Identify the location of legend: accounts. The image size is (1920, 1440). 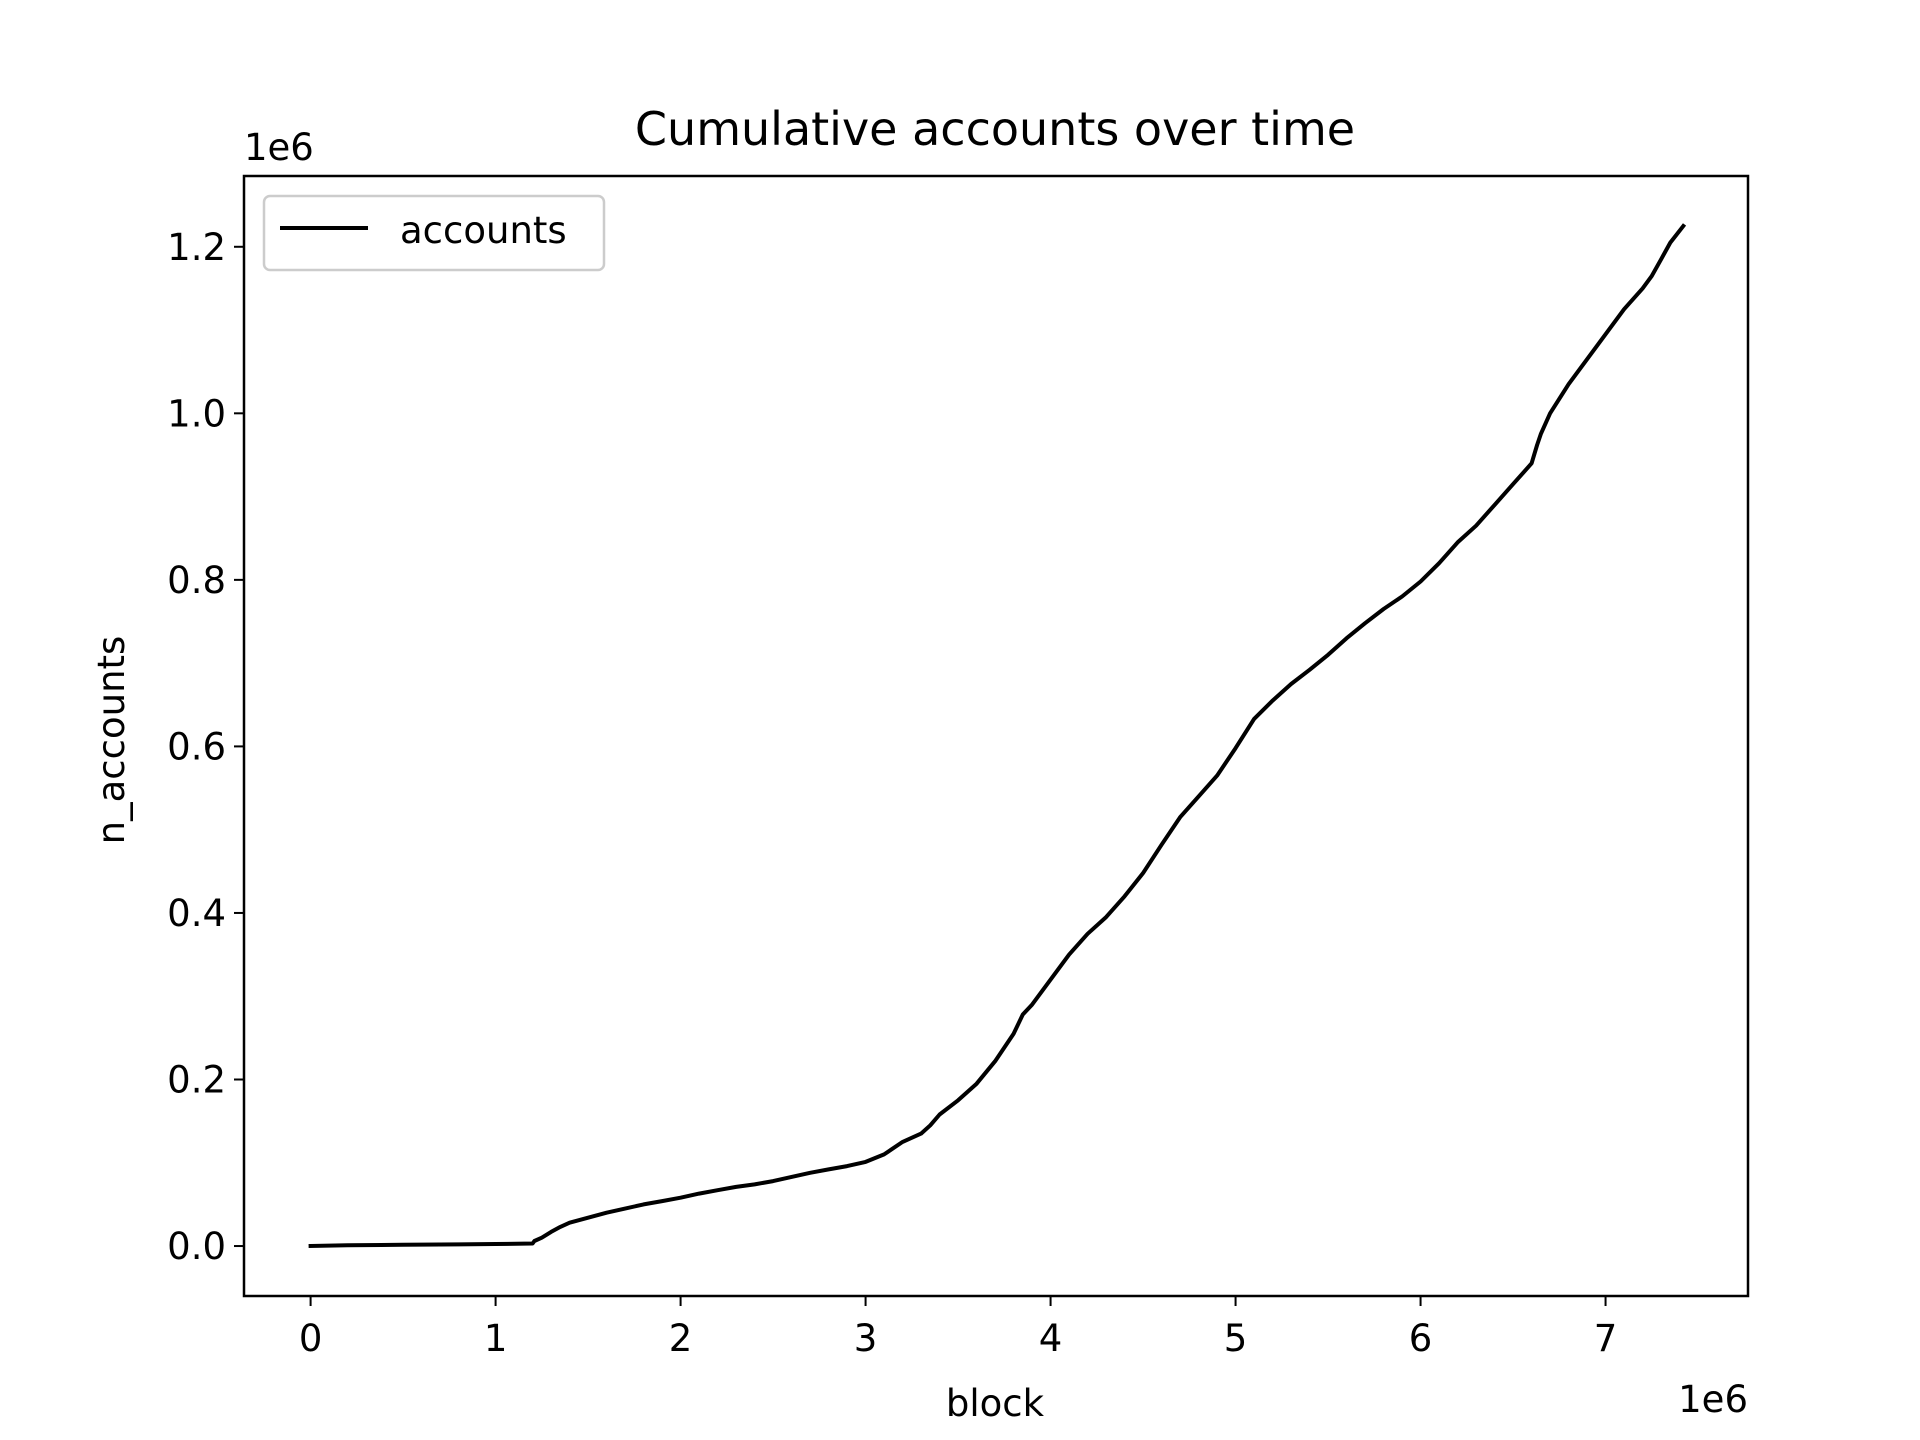
(434, 233).